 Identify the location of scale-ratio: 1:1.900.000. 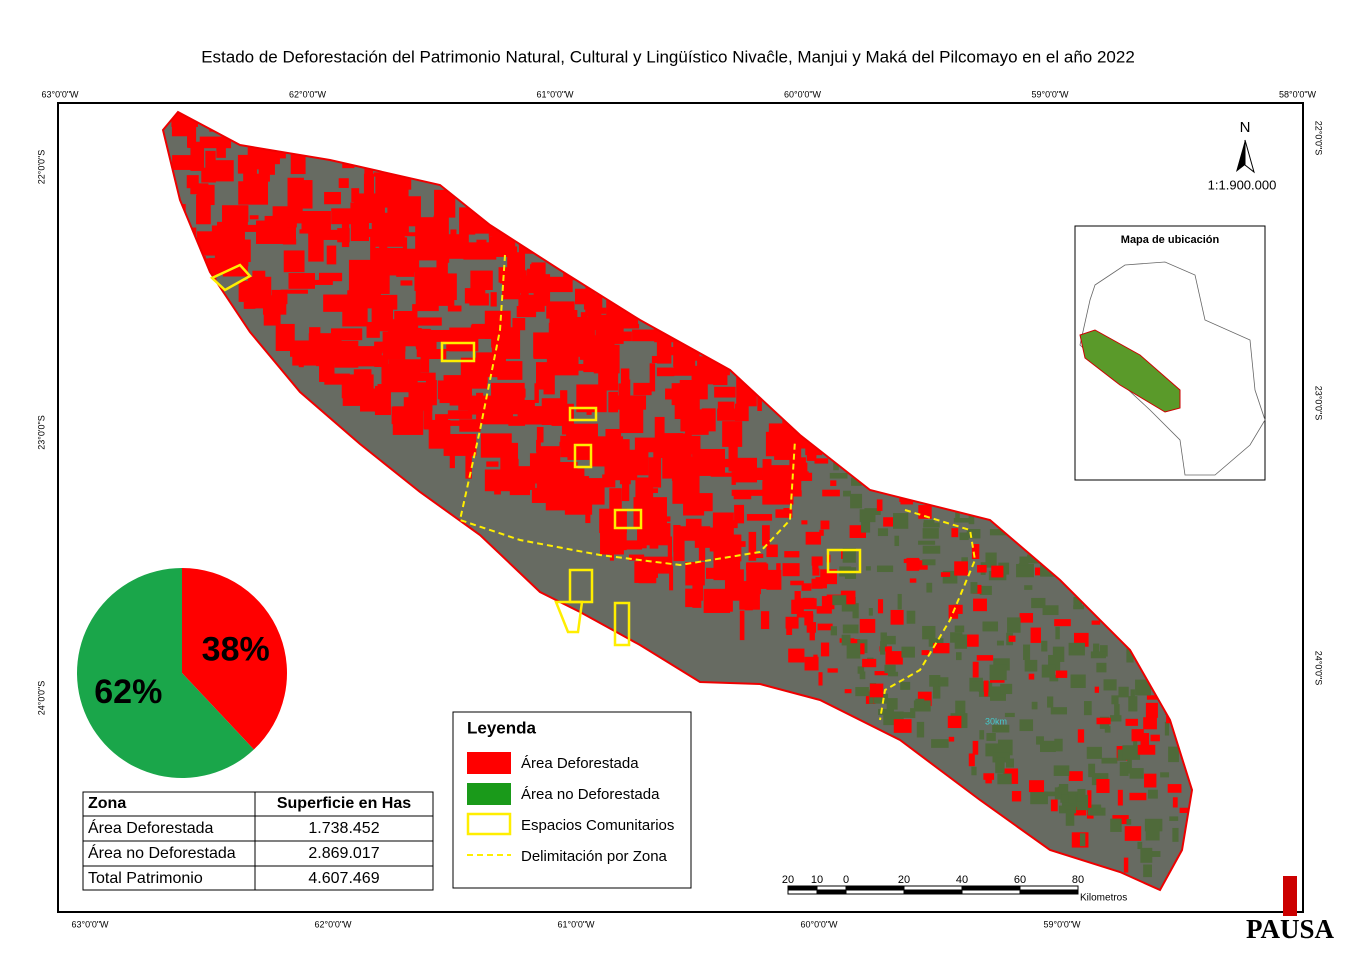
(1242, 184).